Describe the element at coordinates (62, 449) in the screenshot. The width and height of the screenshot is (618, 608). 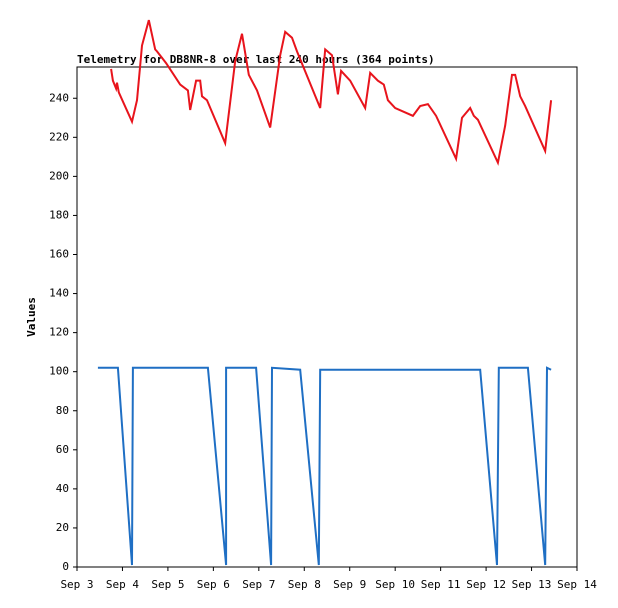
I see `y-tick-label: 60` at that location.